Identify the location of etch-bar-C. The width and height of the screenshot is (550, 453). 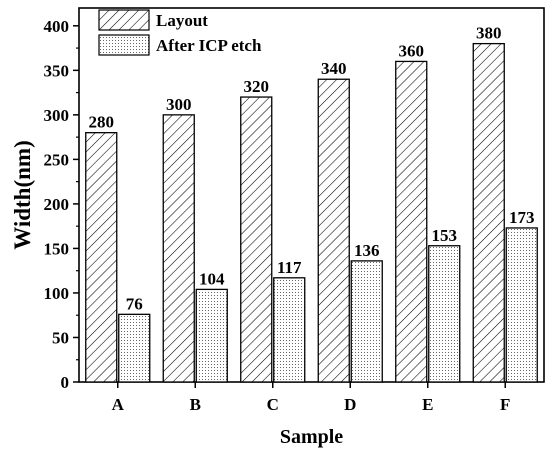
(289, 330).